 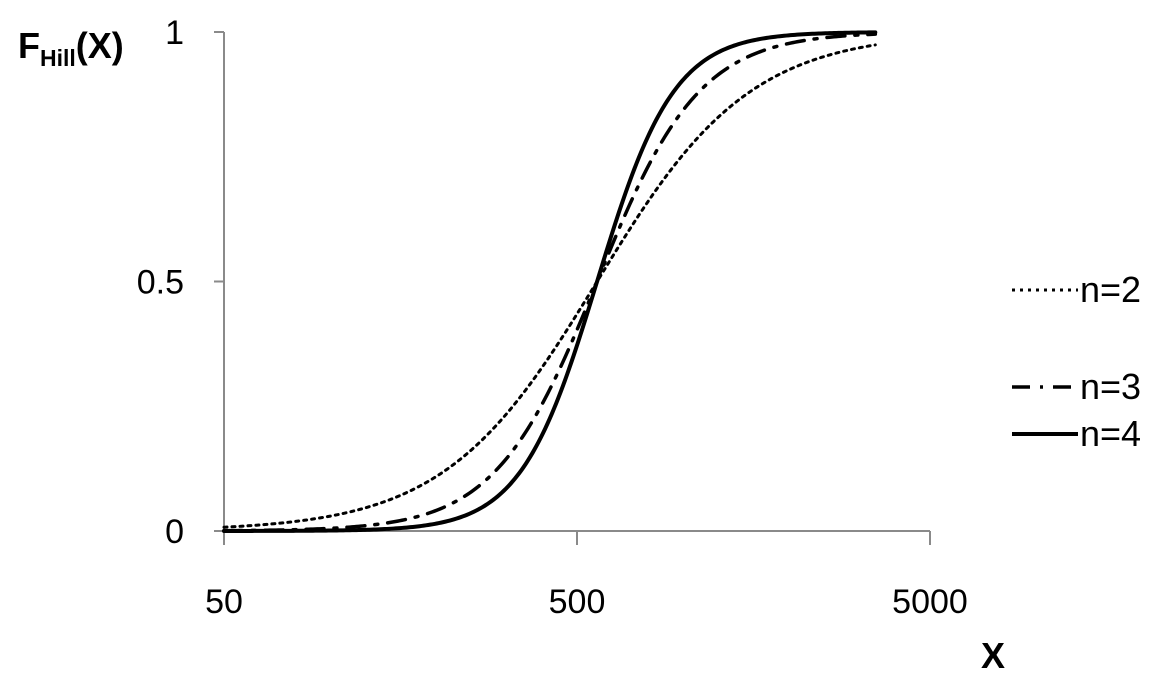 I want to click on legend-label: n=3, so click(x=1110, y=386).